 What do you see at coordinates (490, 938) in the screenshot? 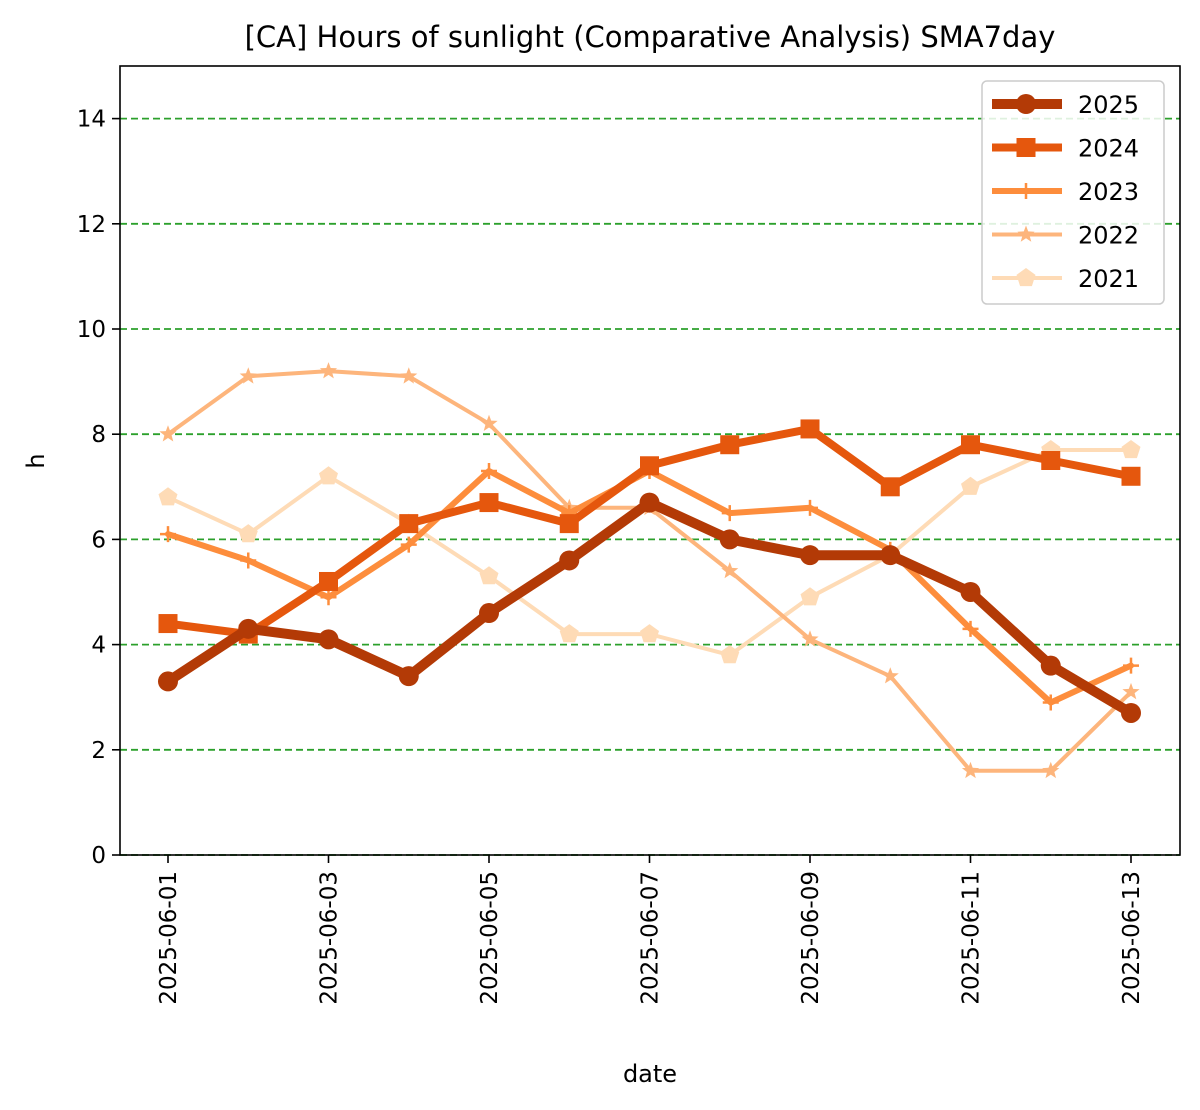
I see `x-tick-label: 2025-06-05` at bounding box center [490, 938].